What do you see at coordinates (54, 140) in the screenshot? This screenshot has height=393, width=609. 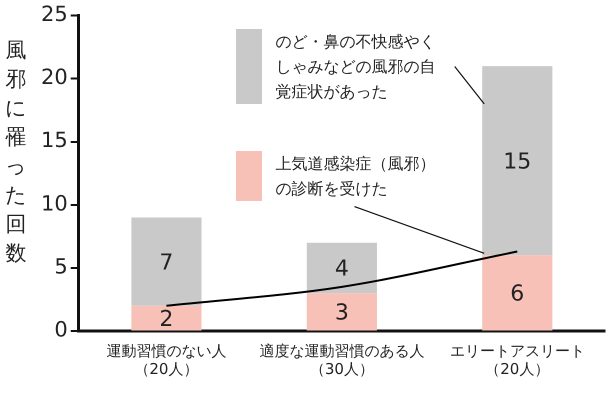 I see `y-tick-label: 15` at bounding box center [54, 140].